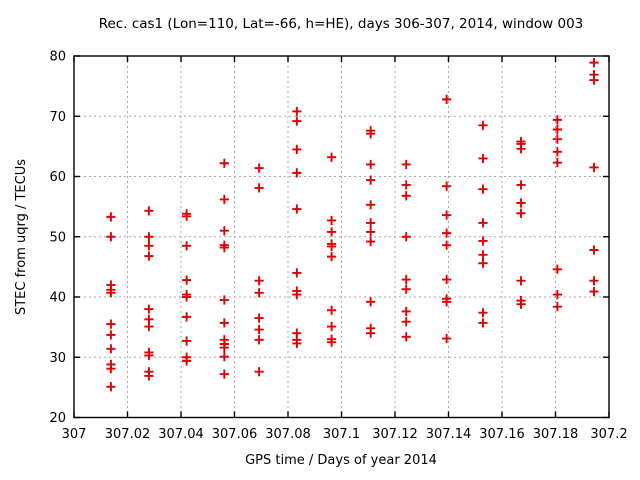 The image size is (640, 480). I want to click on x-tick-label: 307.02, so click(128, 434).